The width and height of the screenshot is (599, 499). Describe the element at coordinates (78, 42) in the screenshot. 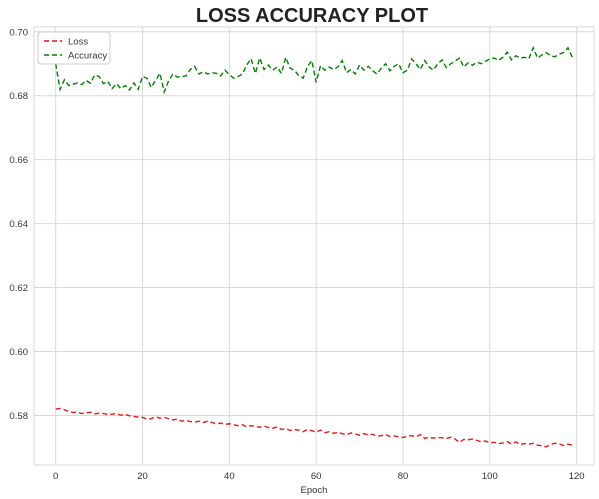

I see `legend-label-loss: Loss` at that location.